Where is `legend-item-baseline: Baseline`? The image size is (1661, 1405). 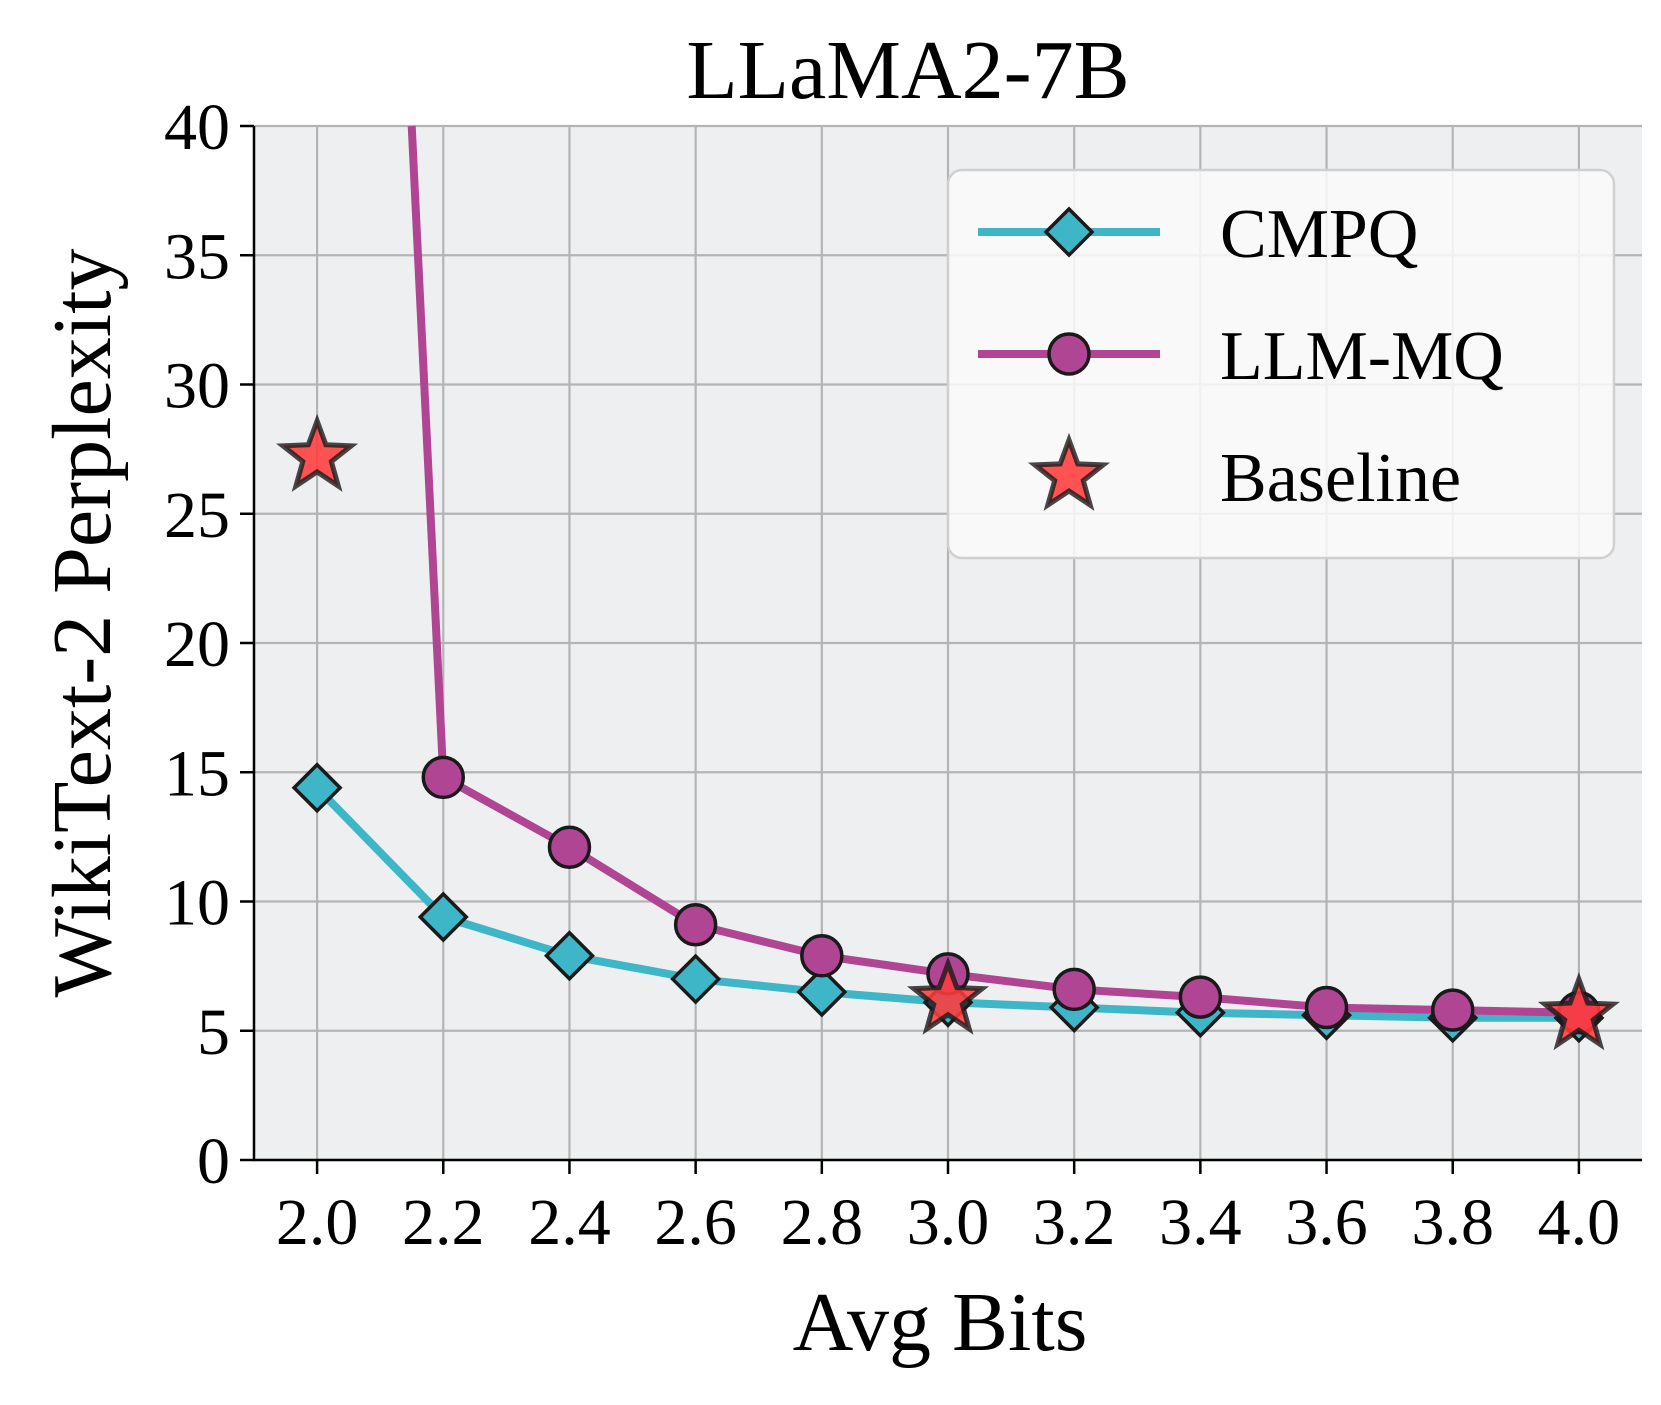
legend-item-baseline: Baseline is located at coordinates (1244, 474).